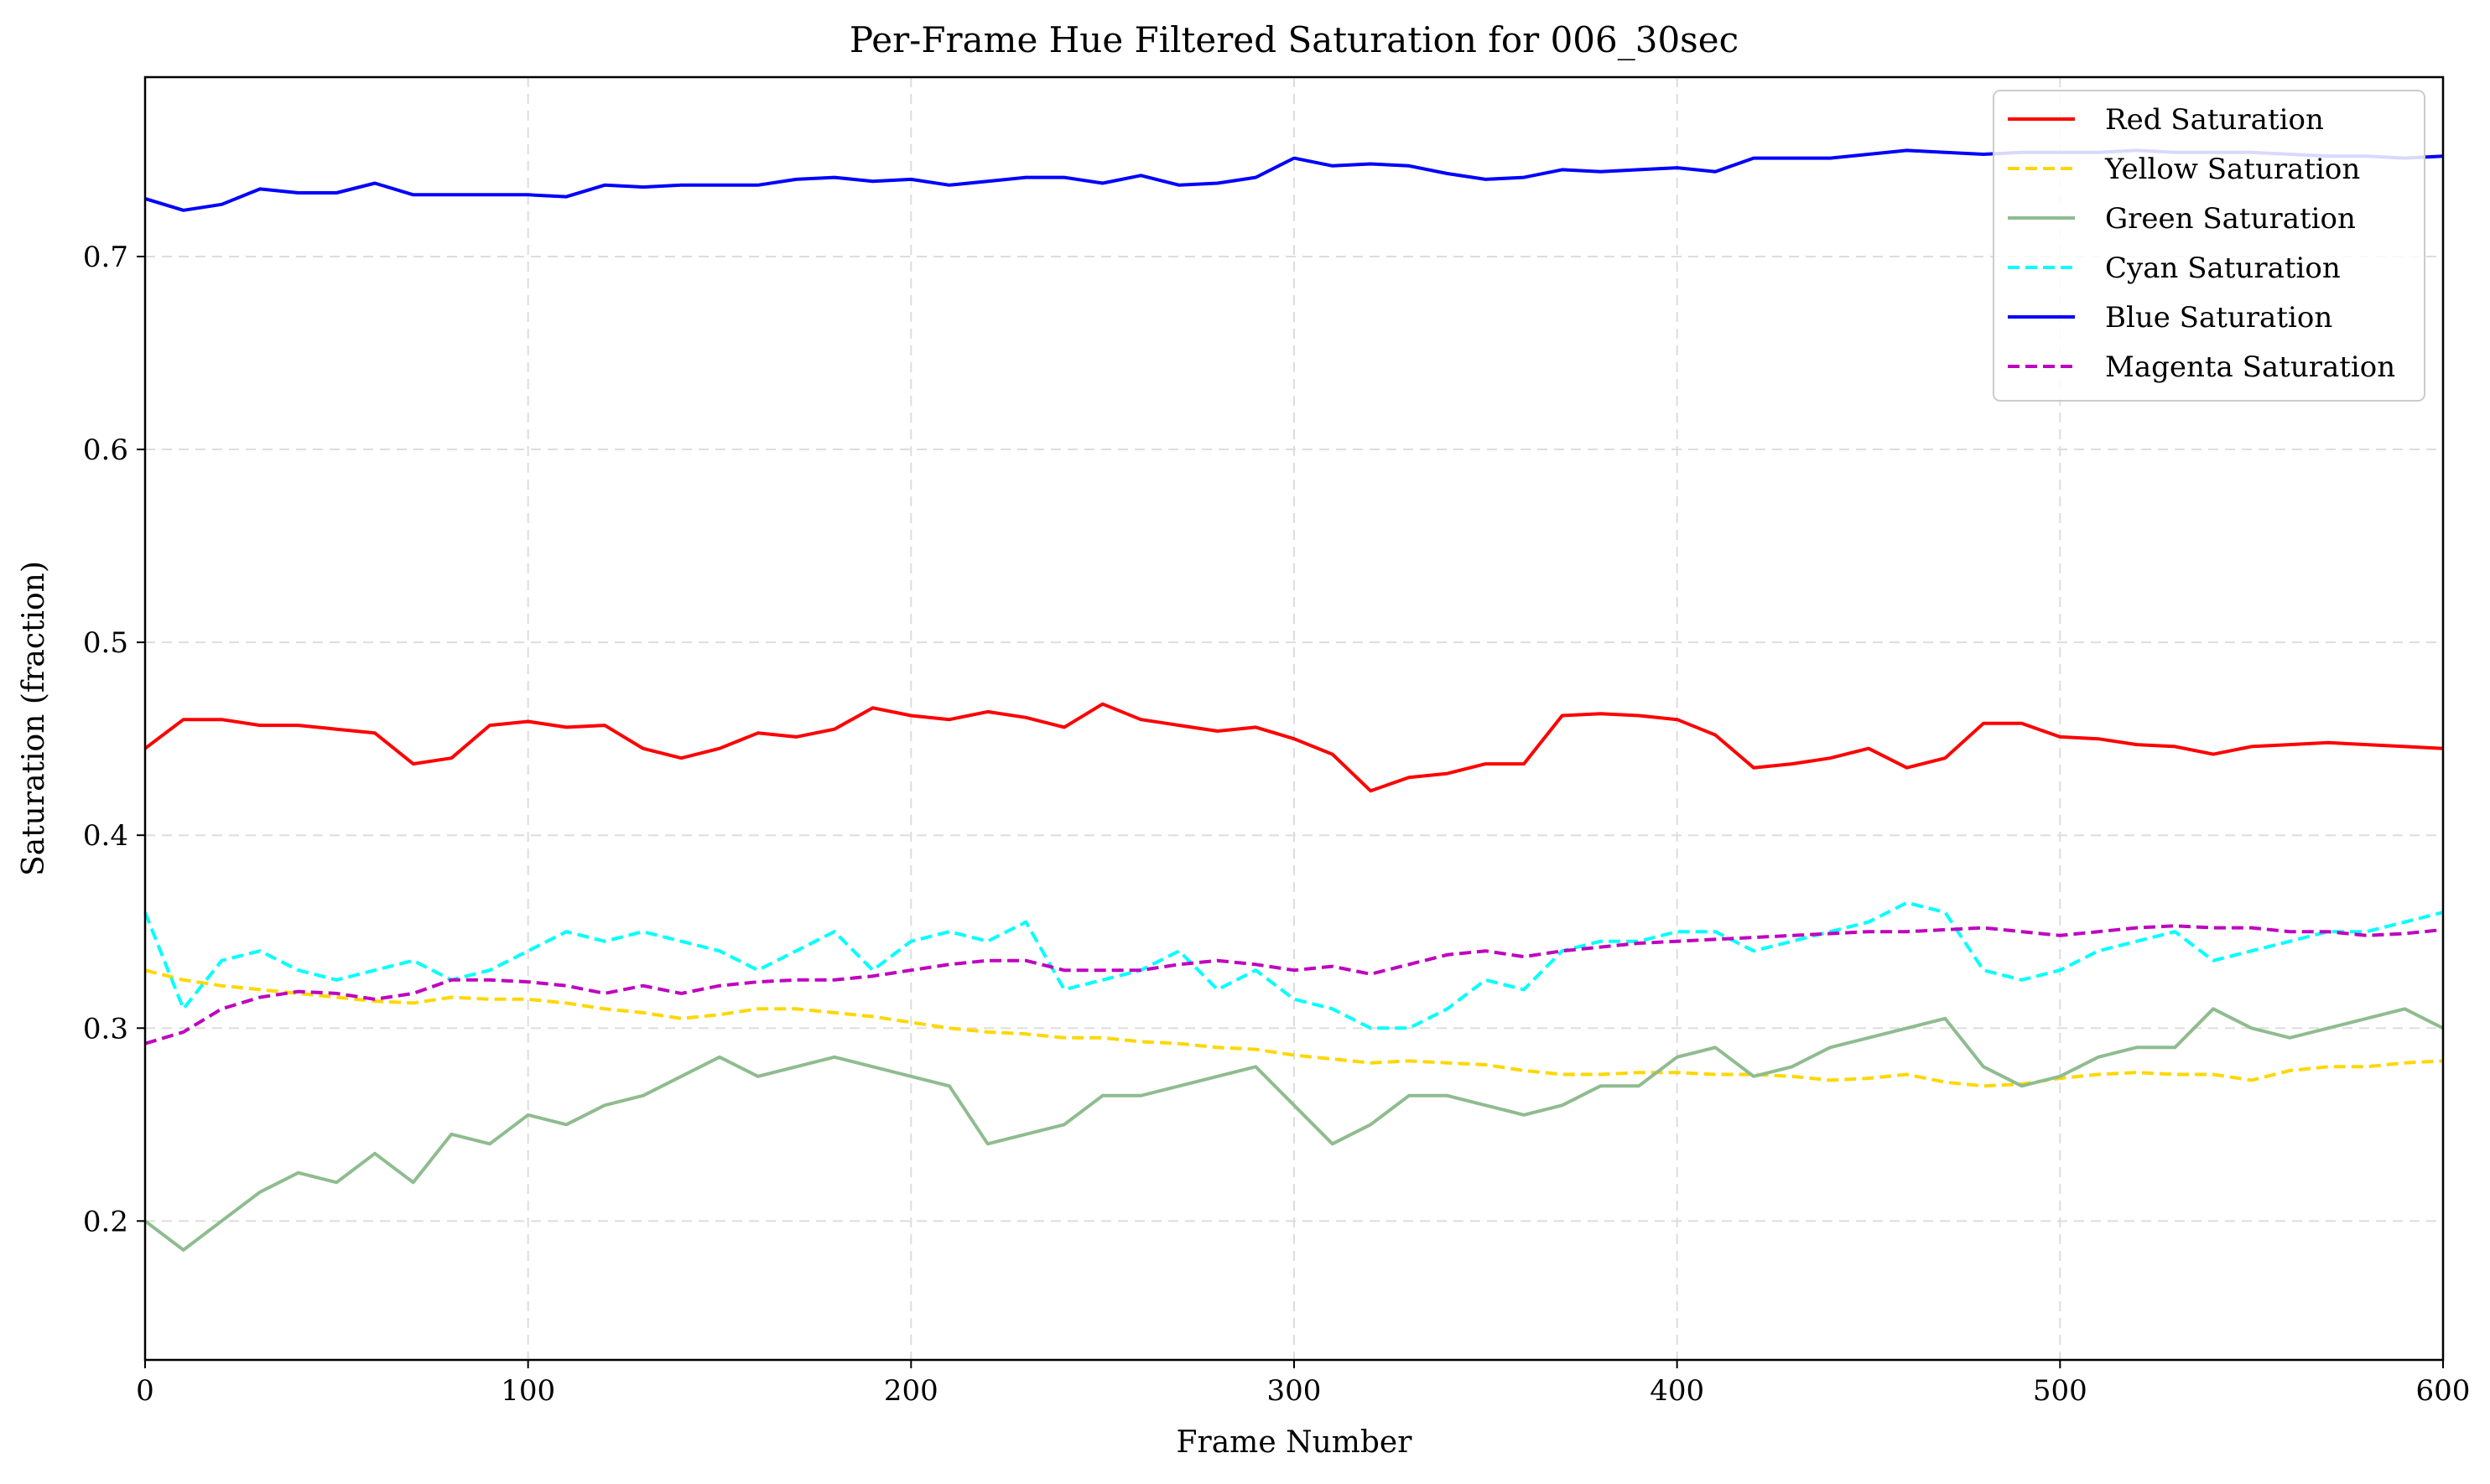  I want to click on x-axis-ticks: 0 100 200 300 400 500 600, so click(1303, 1384).